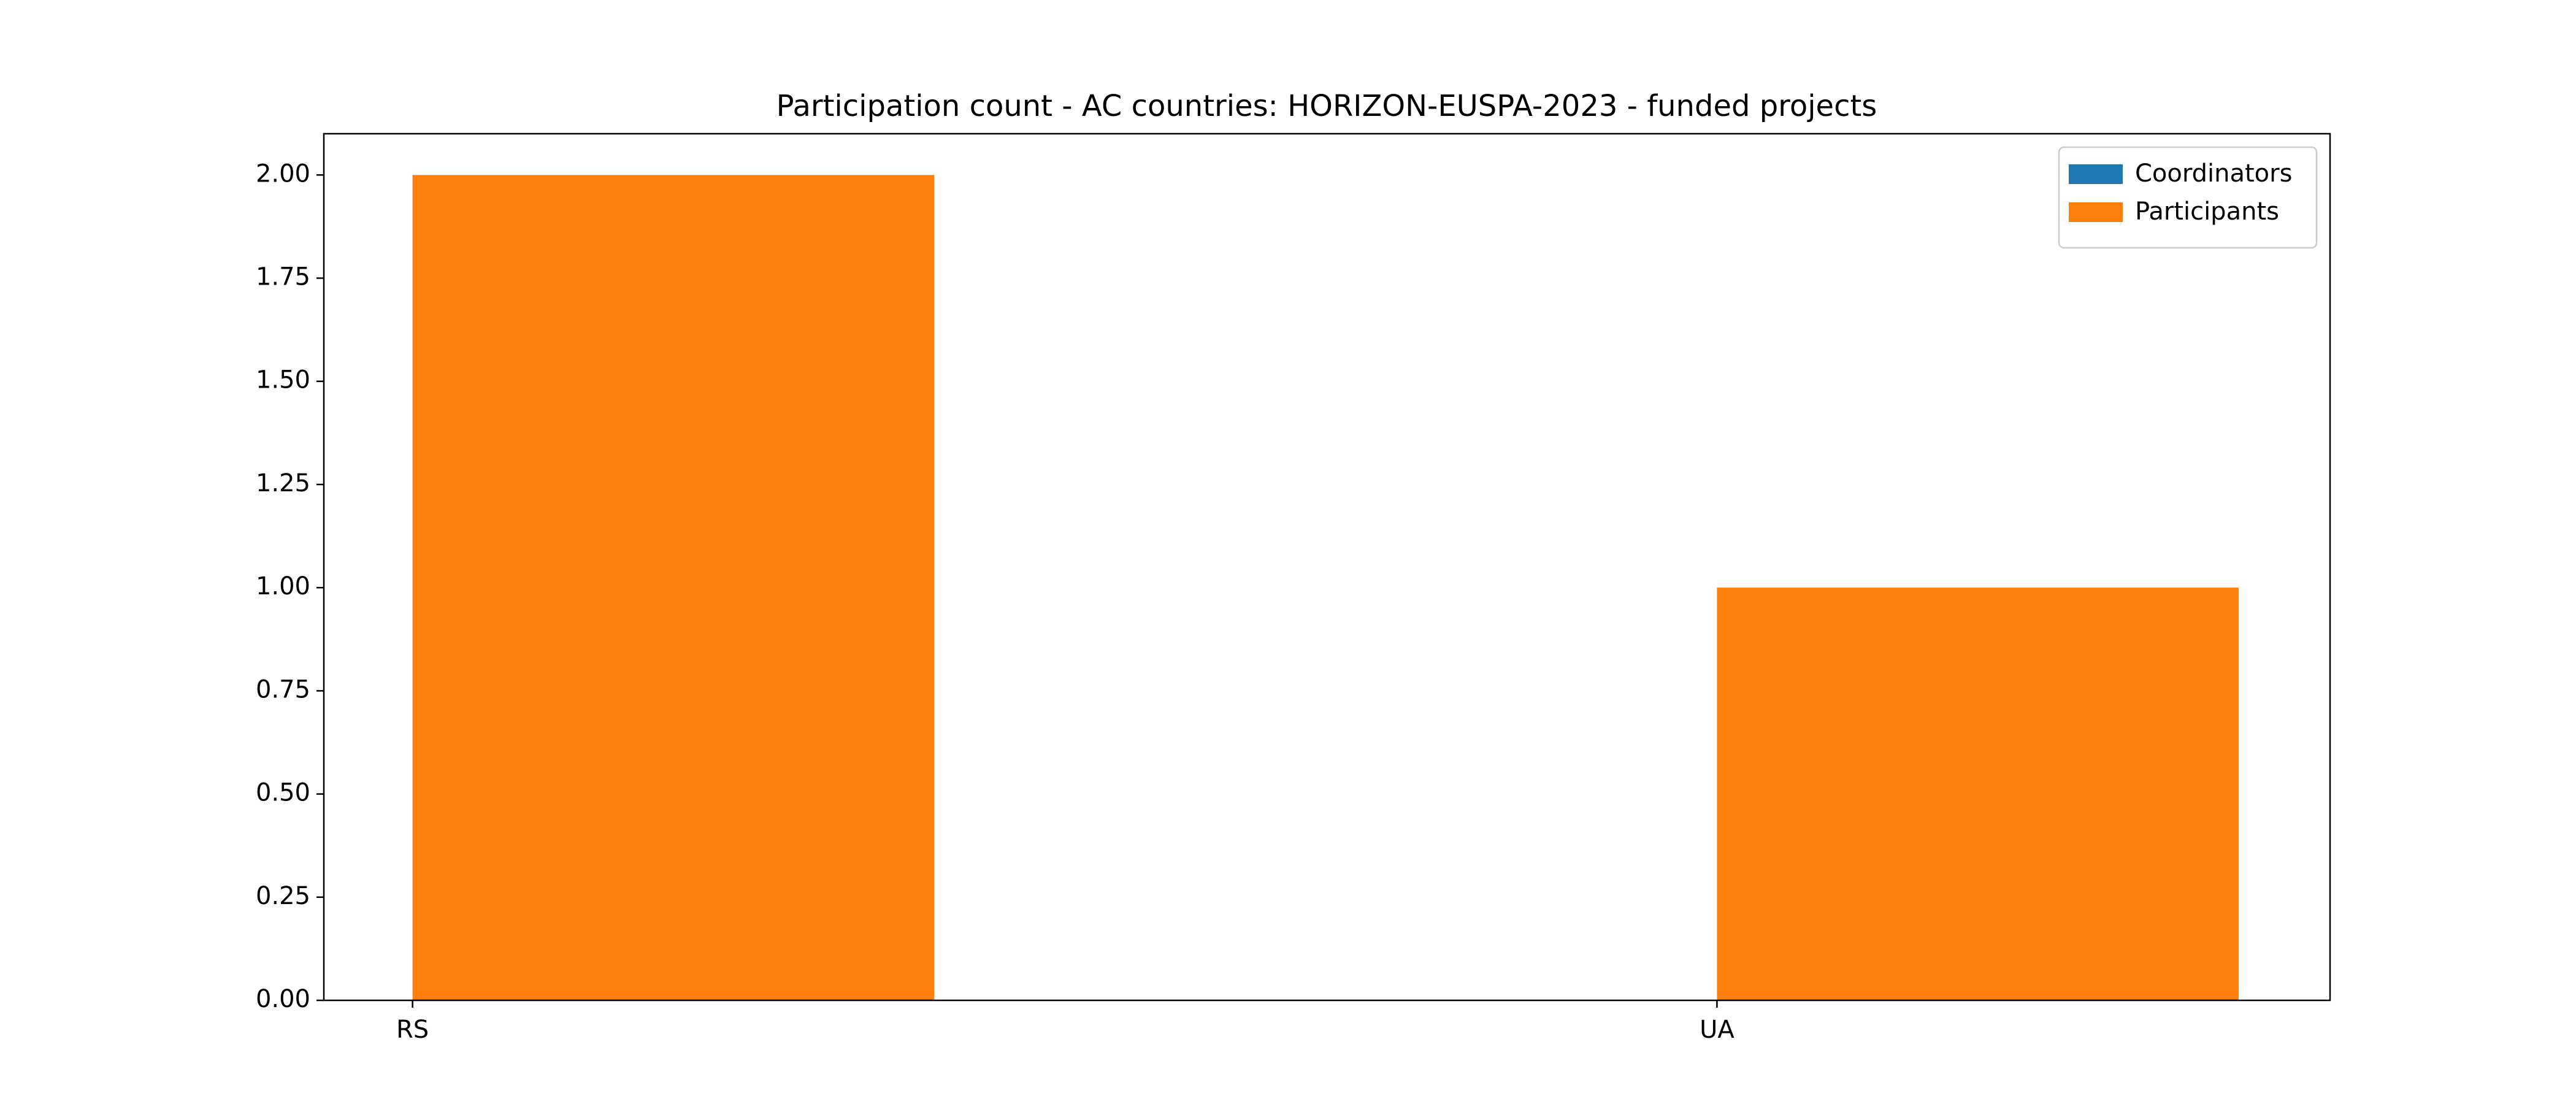 Image resolution: width=2576 pixels, height=1104 pixels. Describe the element at coordinates (283, 380) in the screenshot. I see `y-tick-label: 1.50` at that location.